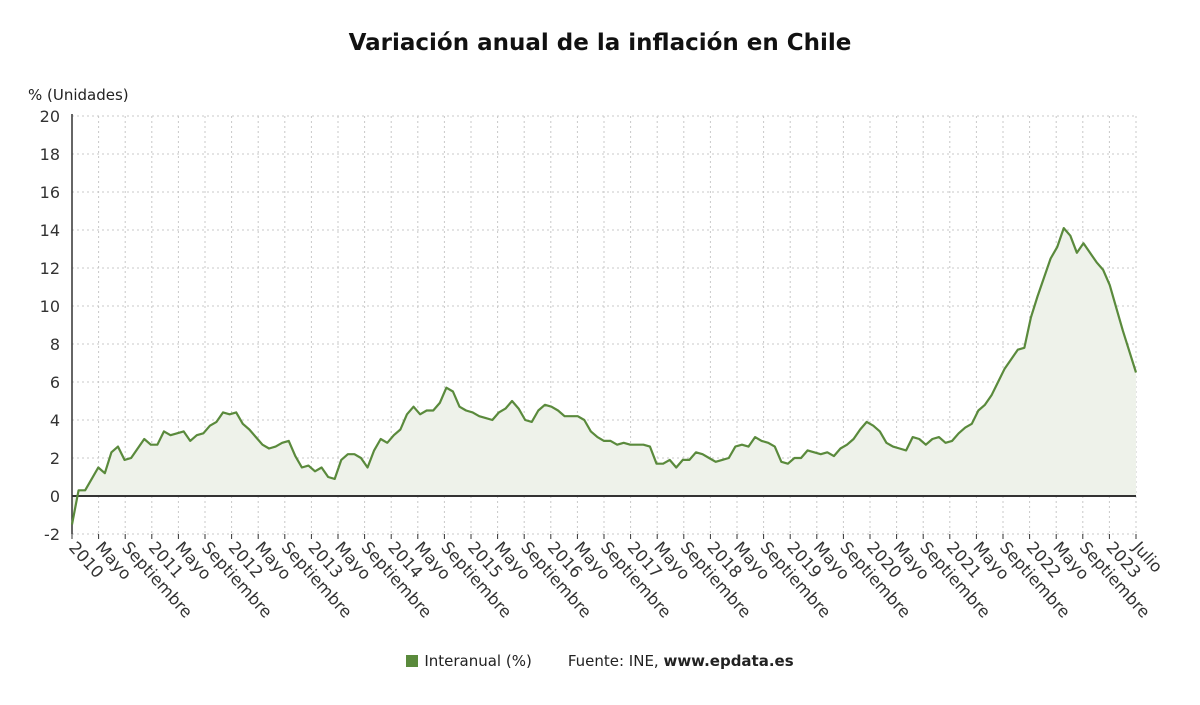  Describe the element at coordinates (52, 534) in the screenshot. I see `y-tick-label: -2` at that location.